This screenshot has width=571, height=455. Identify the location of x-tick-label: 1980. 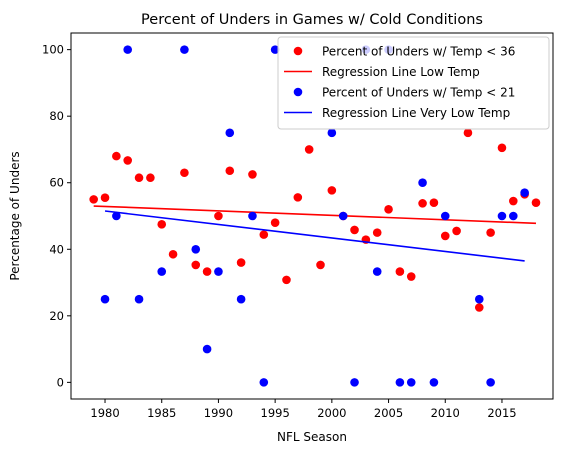
(104, 413).